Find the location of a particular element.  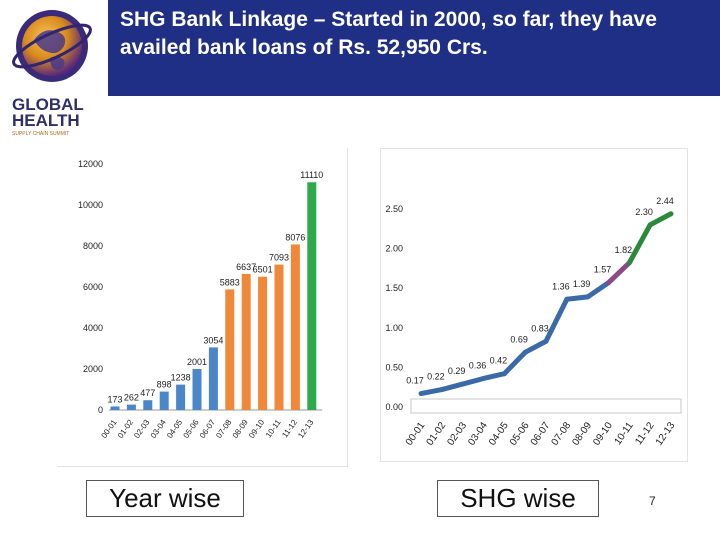

y-tick-label: 1.00 is located at coordinates (394, 328).